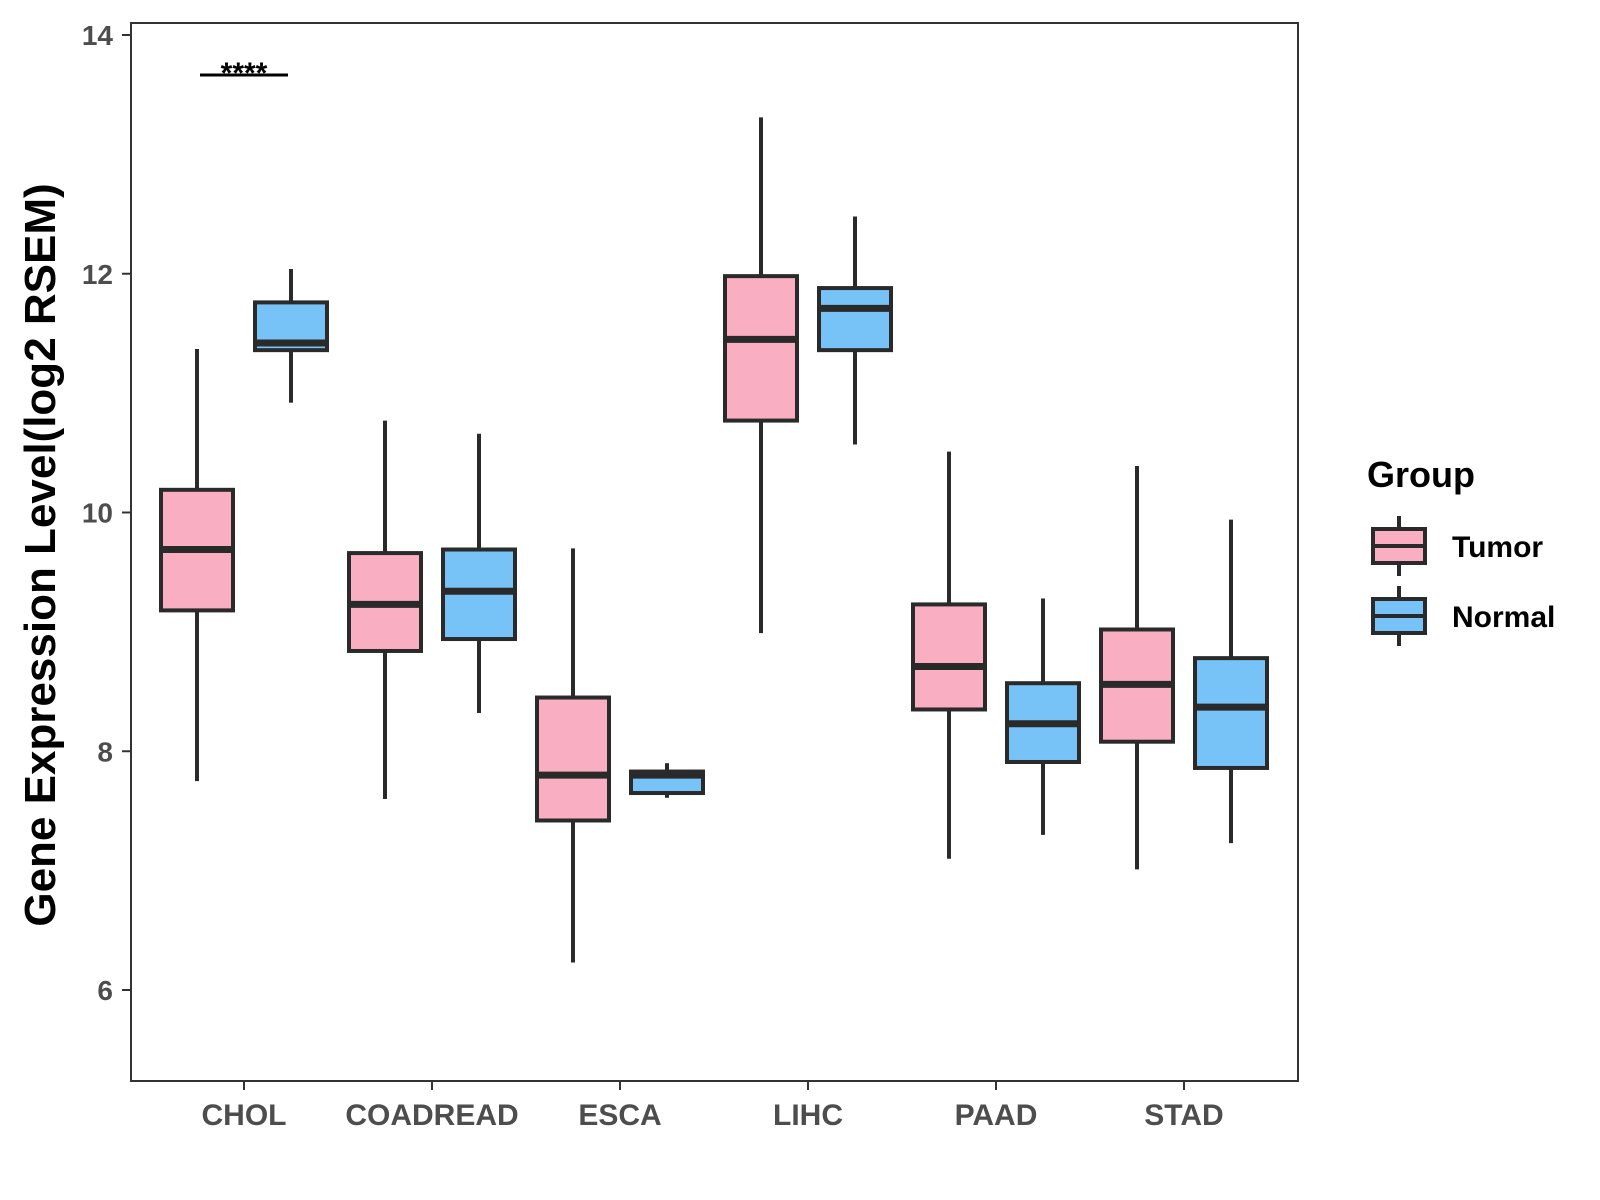  Describe the element at coordinates (1043, 716) in the screenshot. I see `box-normal-paad` at that location.